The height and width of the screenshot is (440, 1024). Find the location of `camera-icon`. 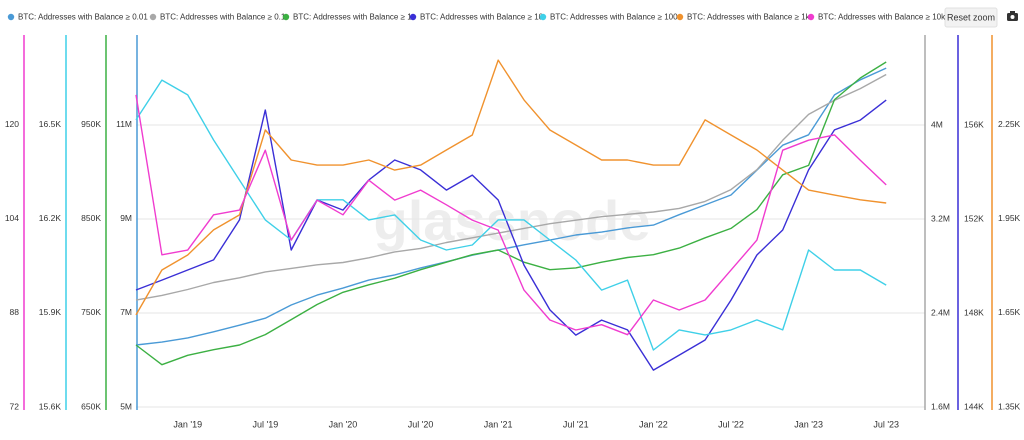

camera-icon is located at coordinates (1012, 16).